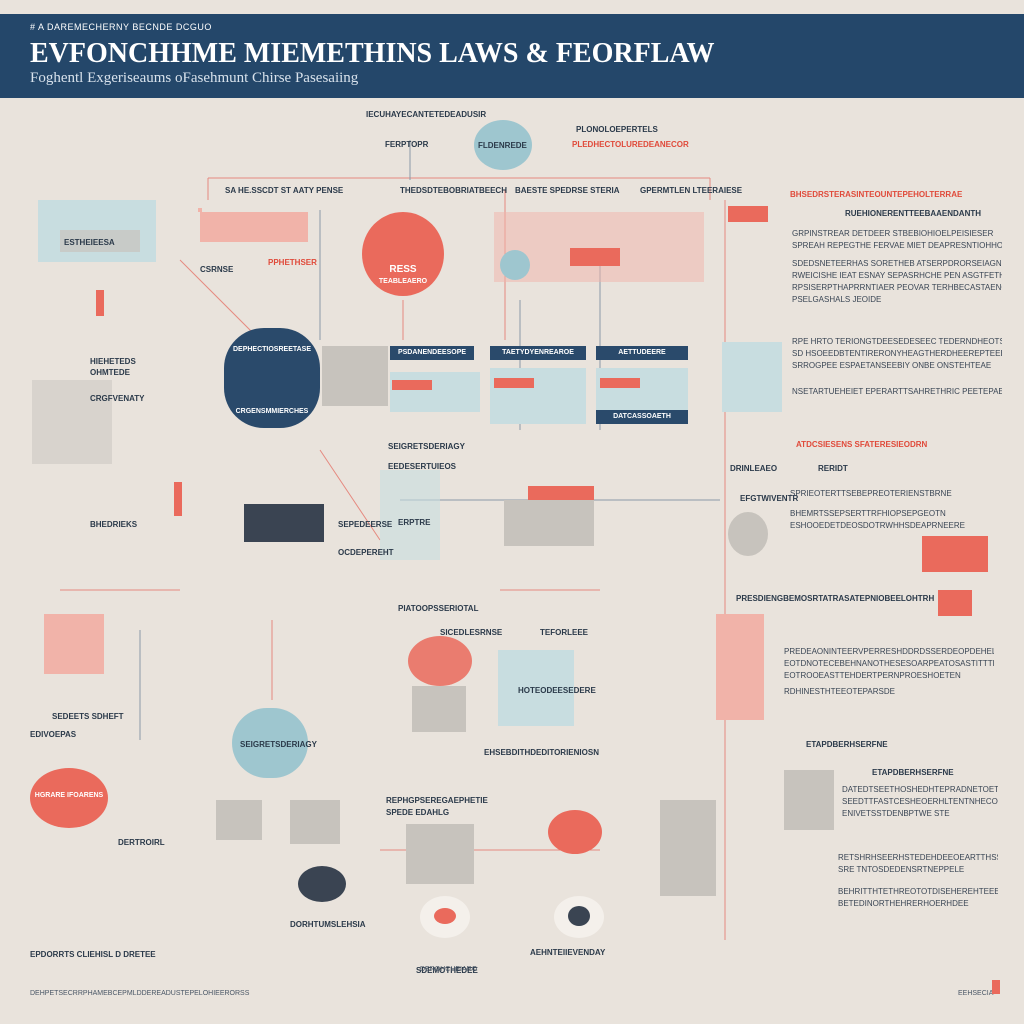 This screenshot has height=1024, width=1024. What do you see at coordinates (114, 524) in the screenshot?
I see `left-caption-4: BHEDRIEKS` at bounding box center [114, 524].